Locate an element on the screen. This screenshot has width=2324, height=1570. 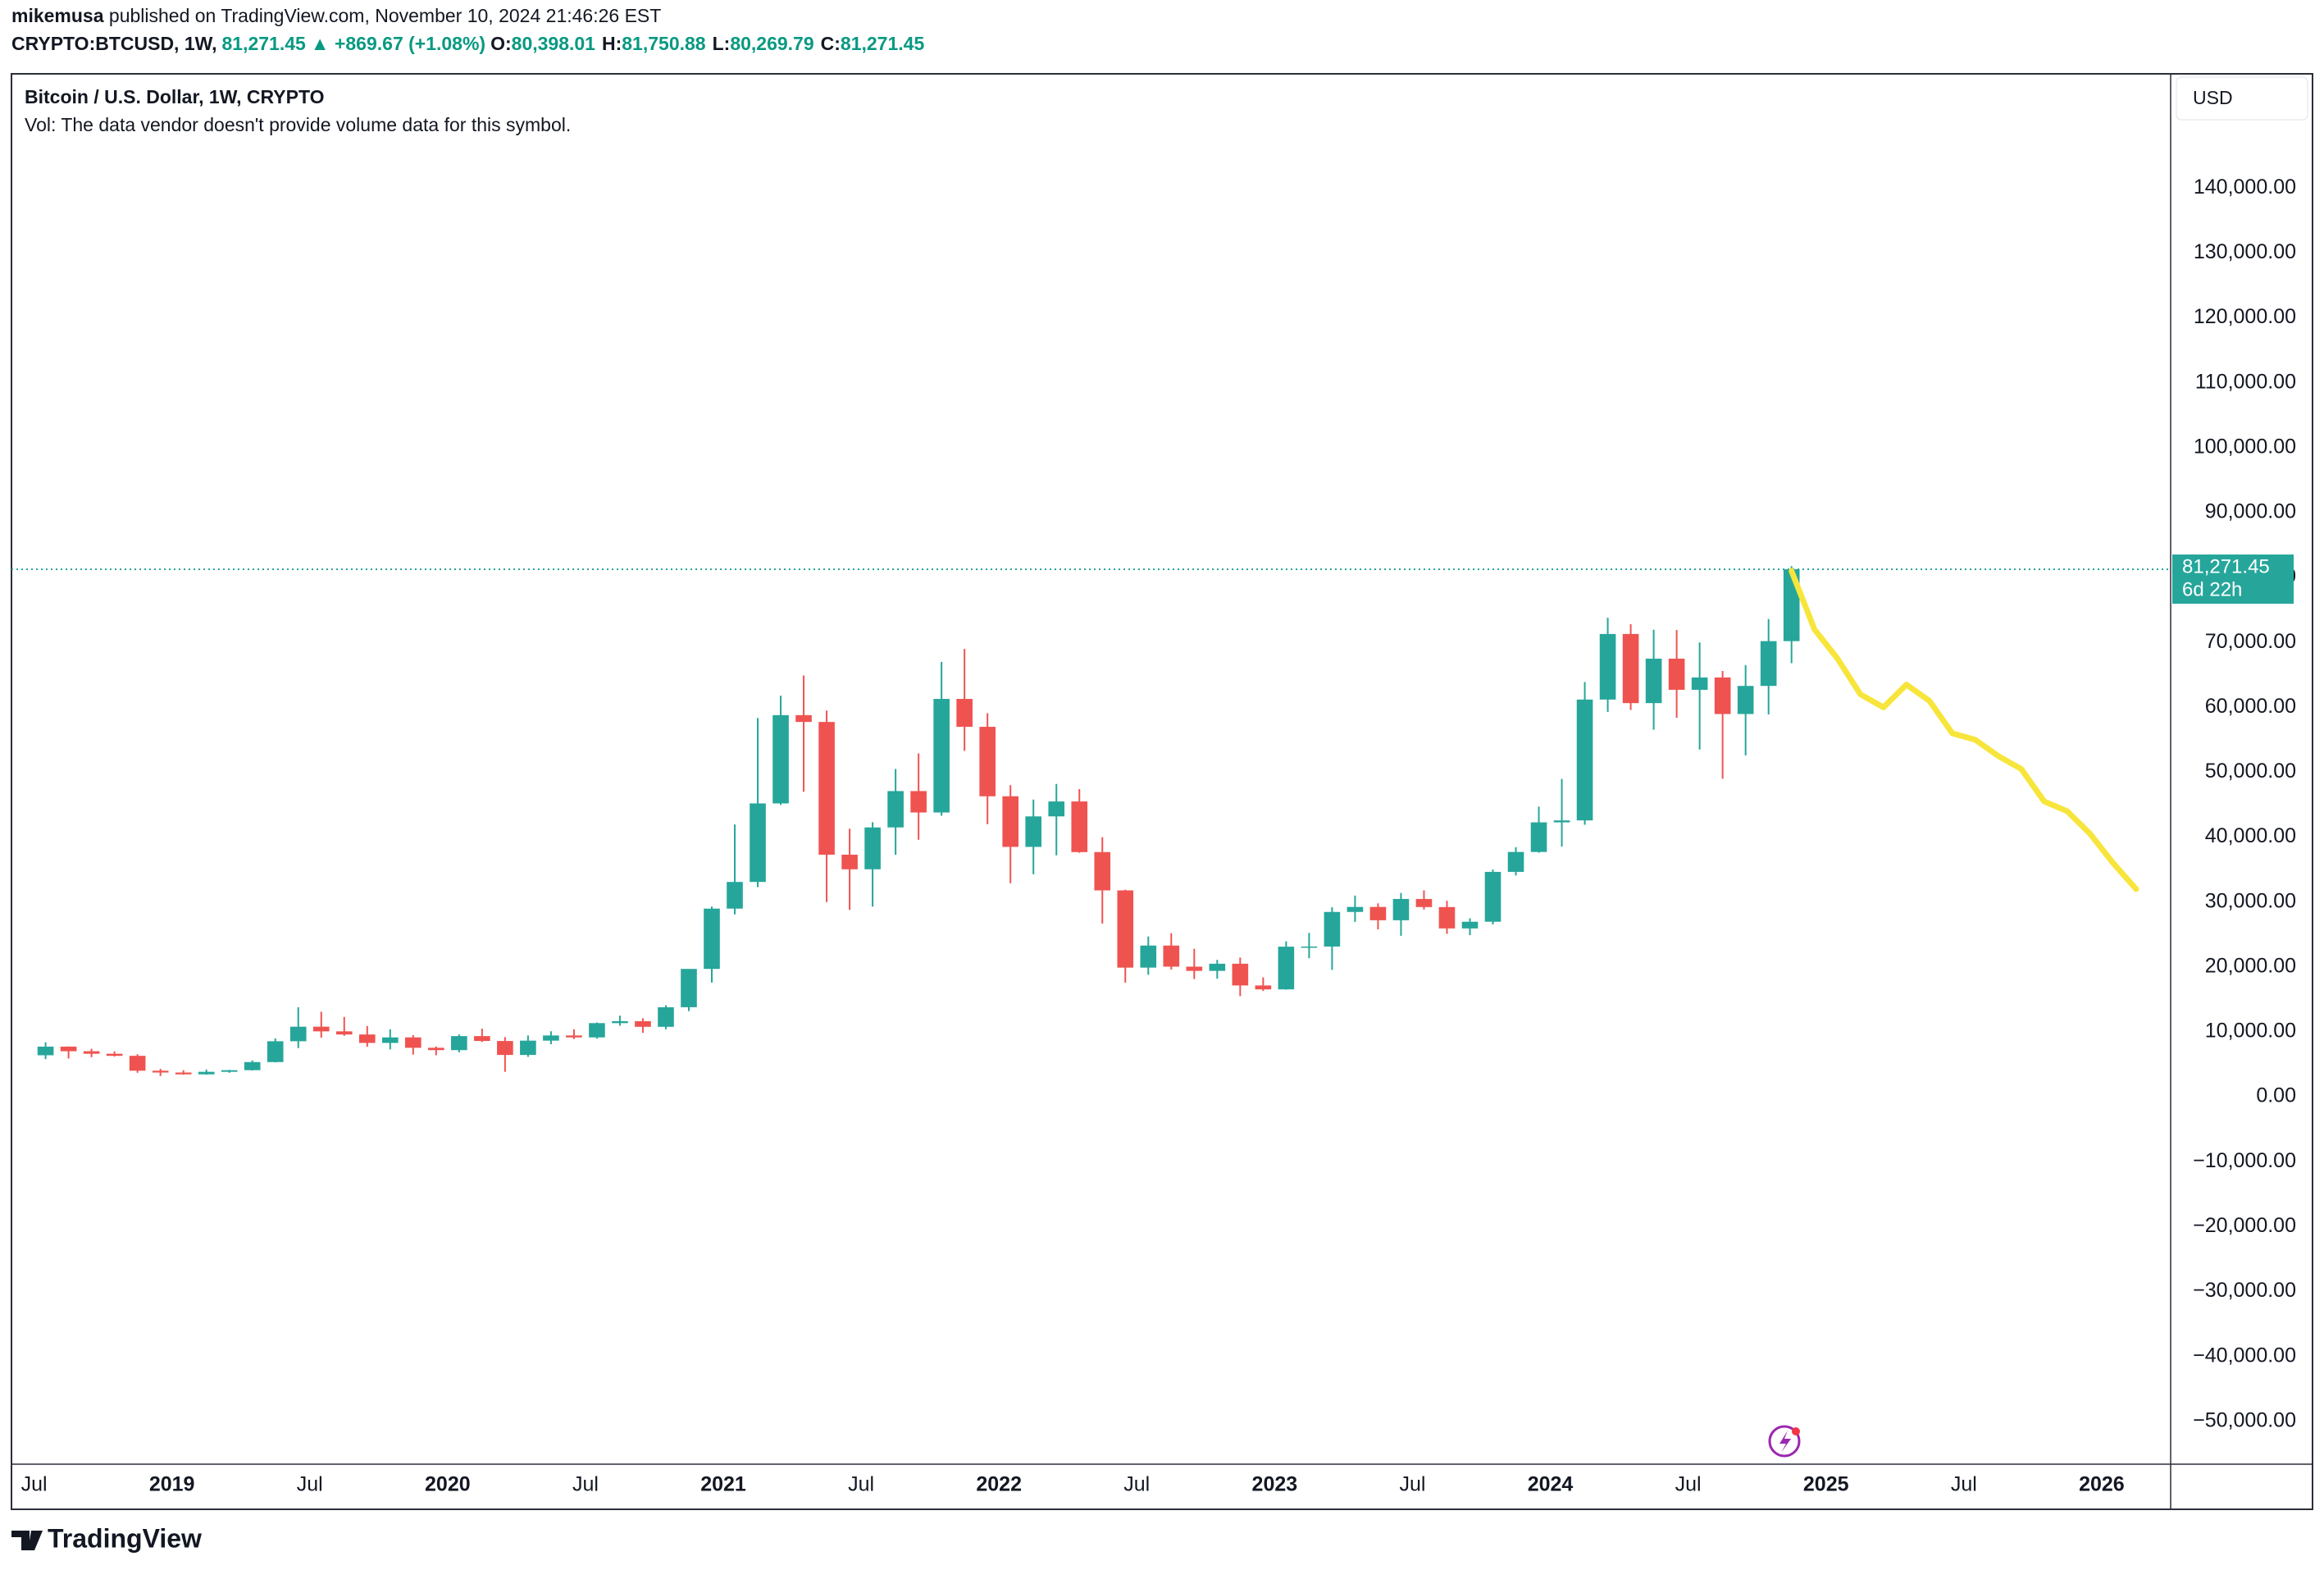
x-tick-label: 2019 is located at coordinates (172, 1484).